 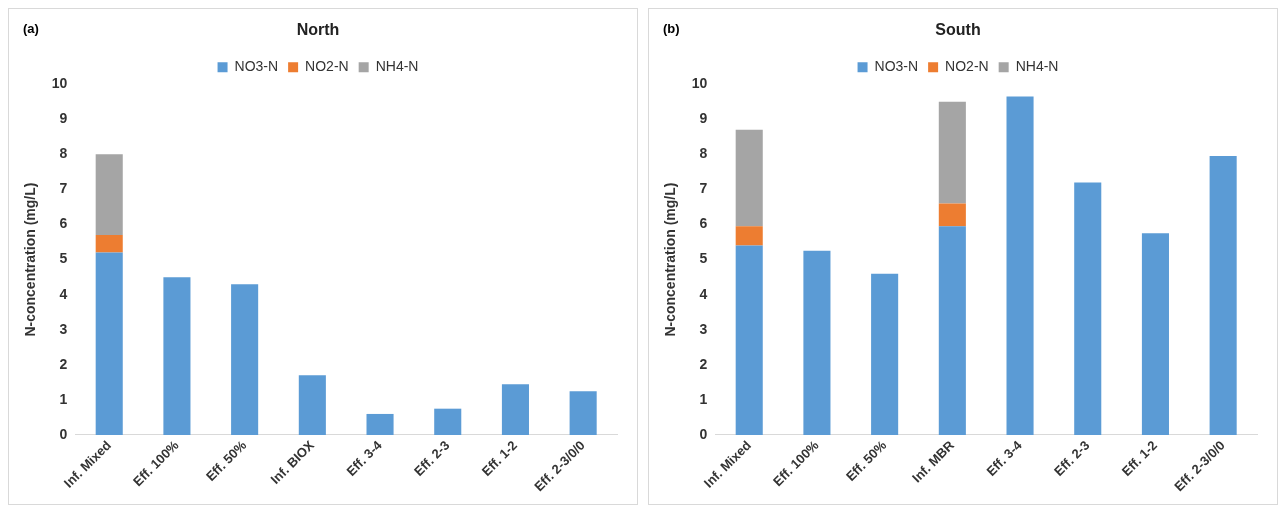 What do you see at coordinates (318, 30) in the screenshot?
I see `chart-title: North` at bounding box center [318, 30].